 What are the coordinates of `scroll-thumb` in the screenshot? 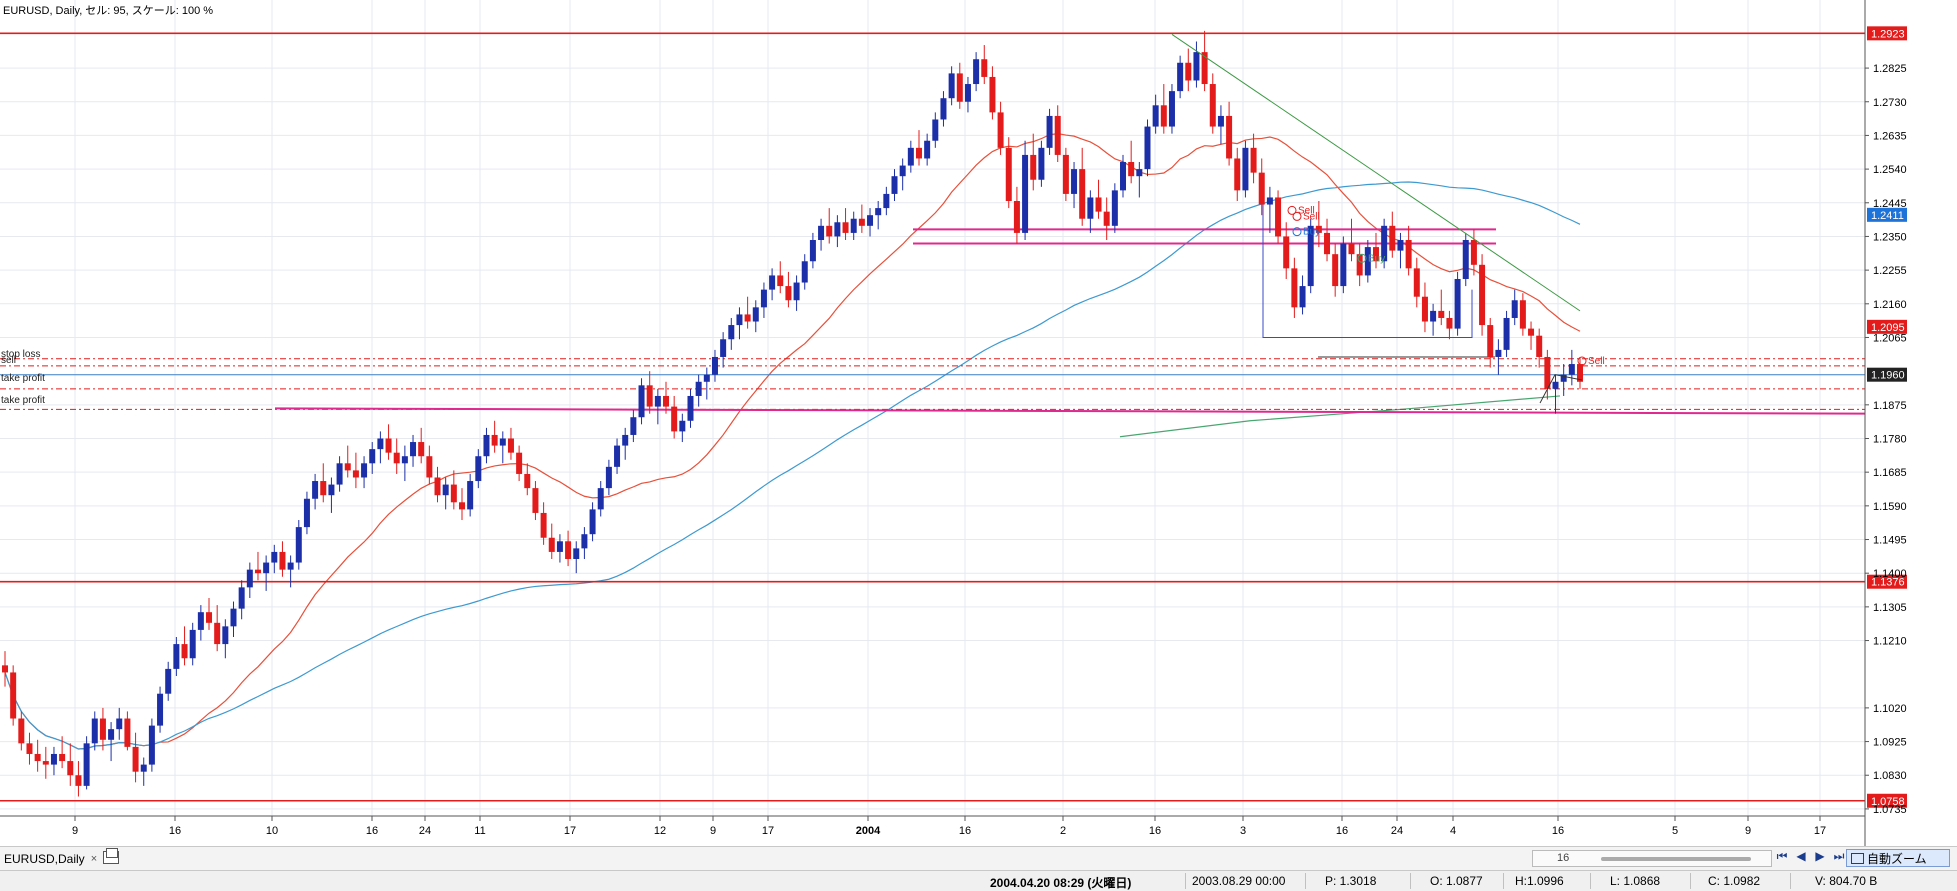 It's located at (1676, 859).